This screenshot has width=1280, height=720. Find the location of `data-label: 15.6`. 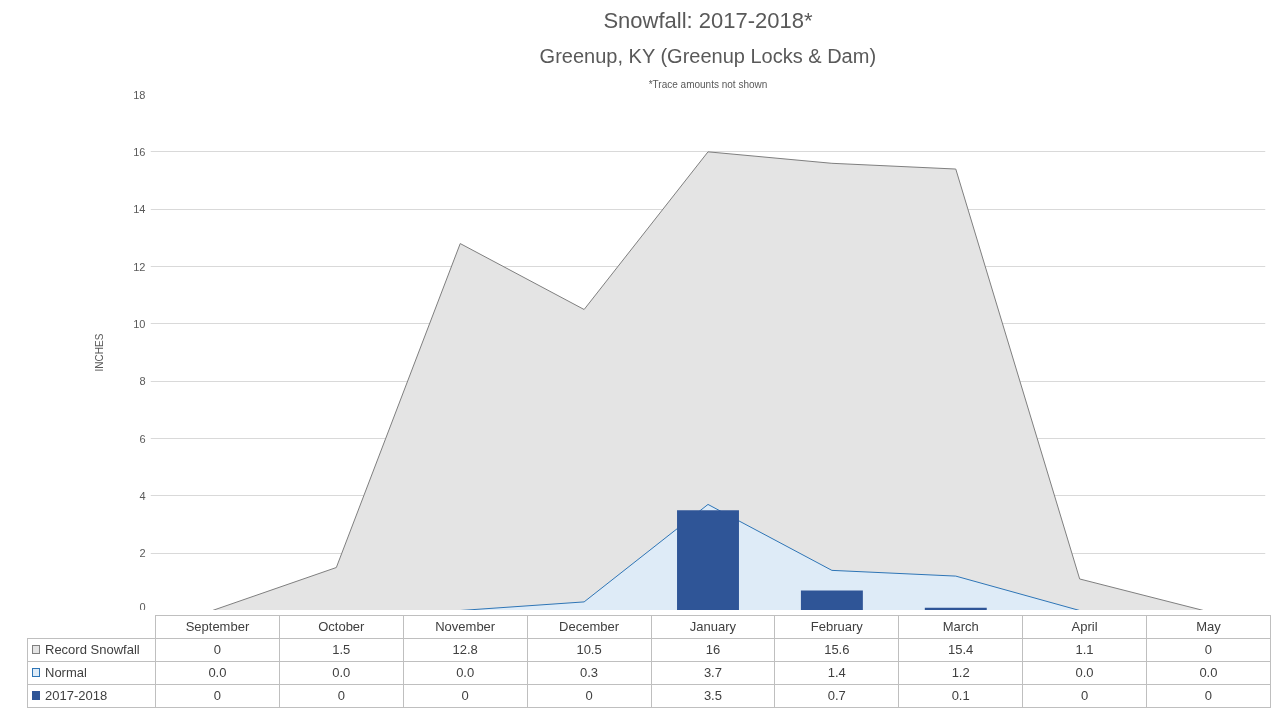

data-label: 15.6 is located at coordinates (836, 650).